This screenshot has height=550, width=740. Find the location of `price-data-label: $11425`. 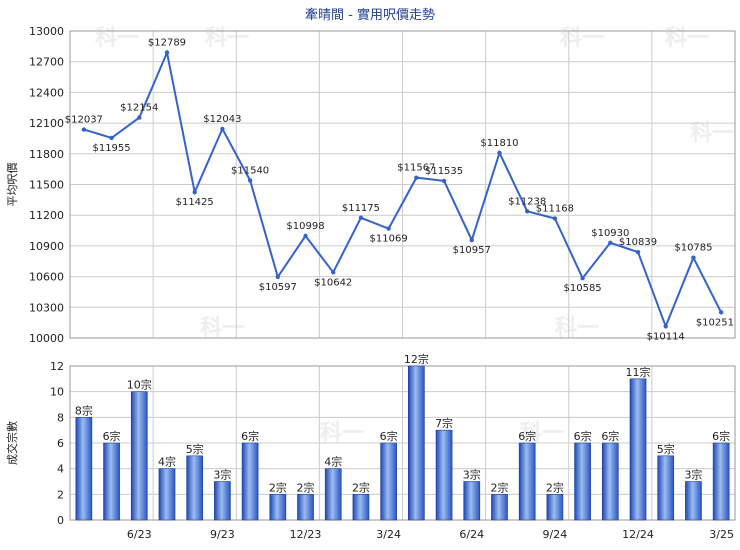

price-data-label: $11425 is located at coordinates (195, 202).